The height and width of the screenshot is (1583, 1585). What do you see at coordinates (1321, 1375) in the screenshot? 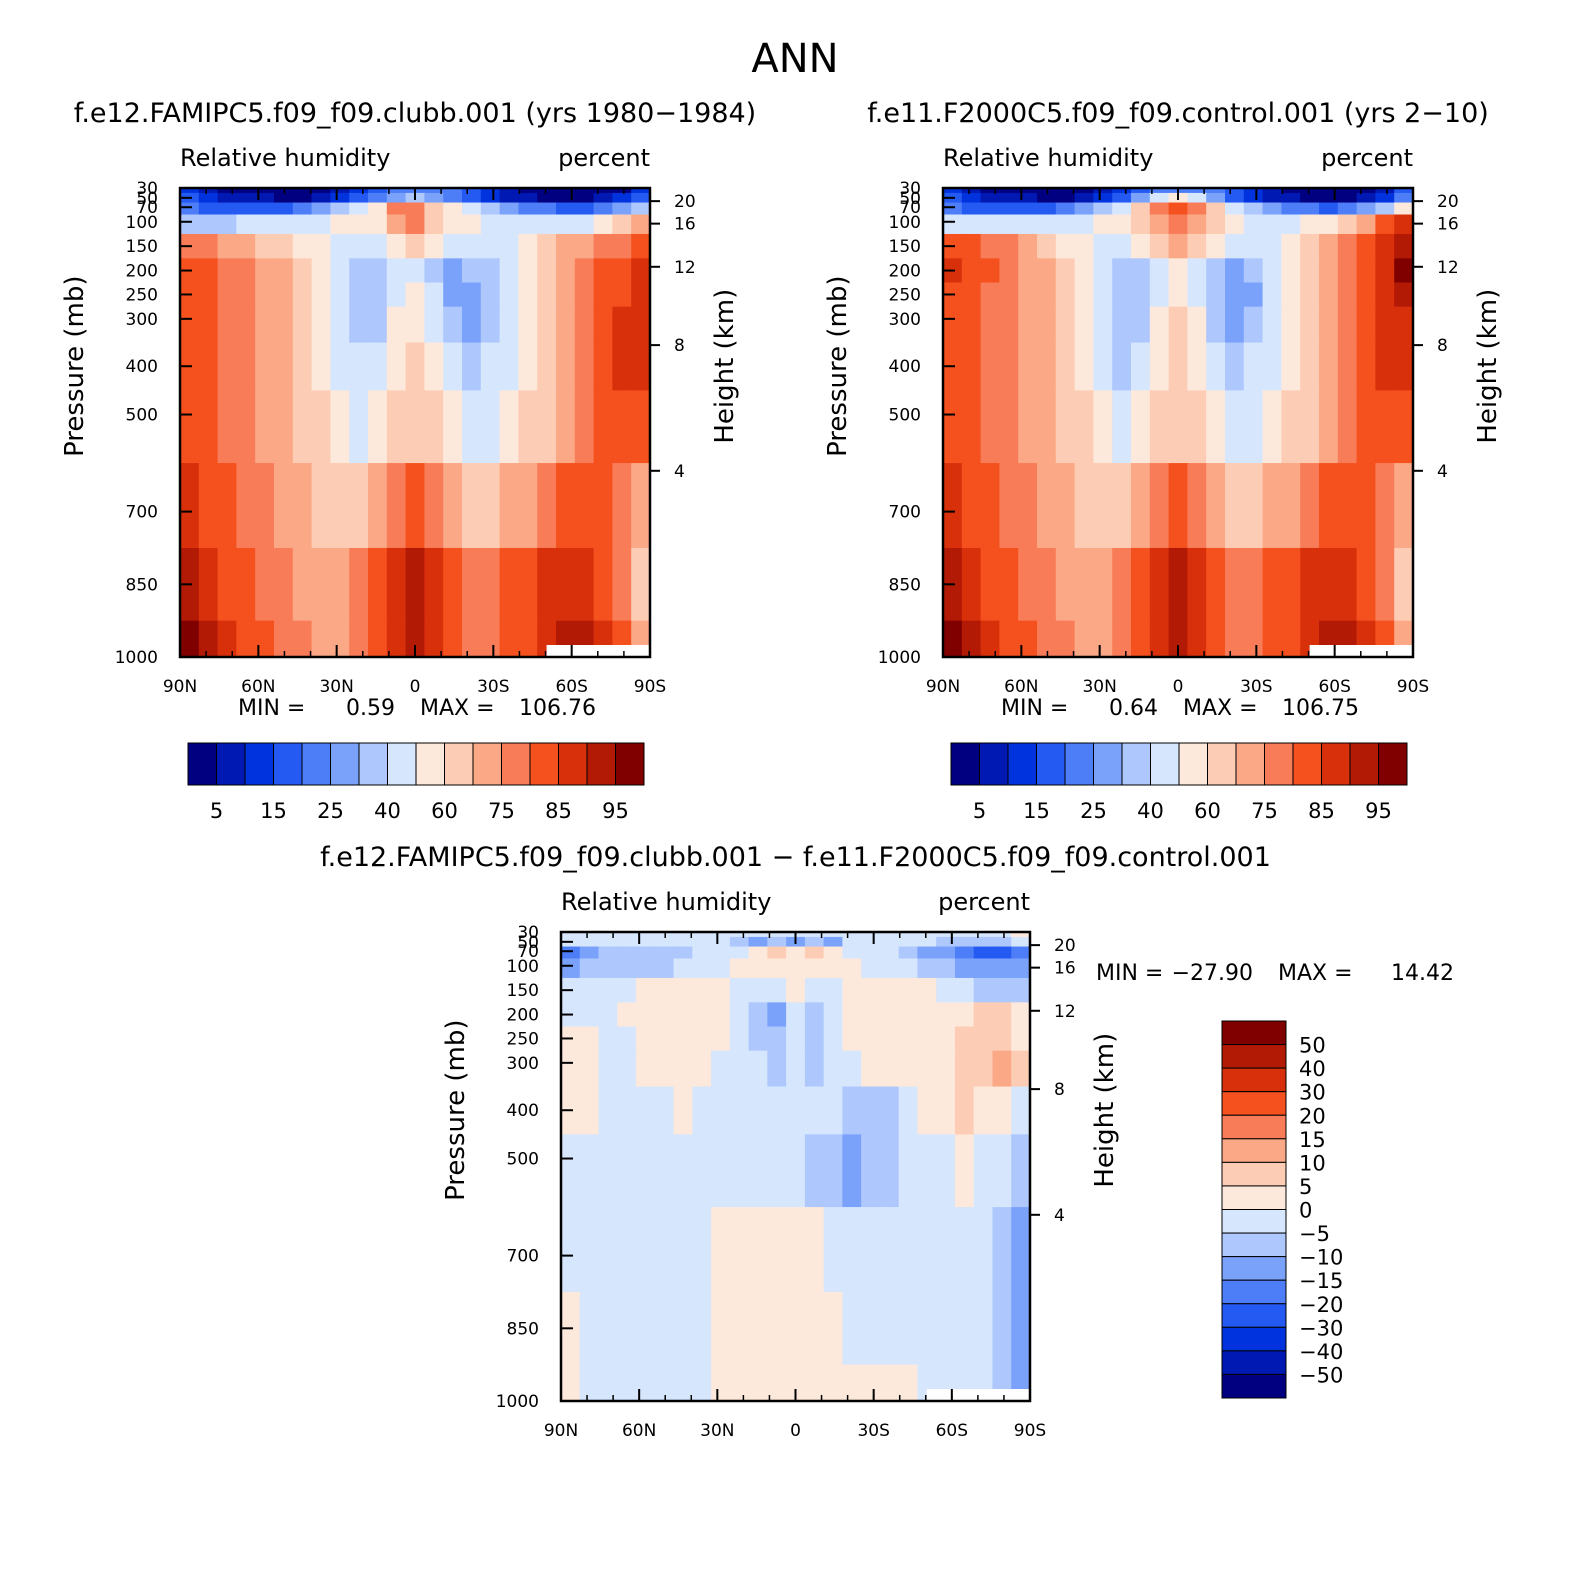
I see `colorbar-label: −50` at bounding box center [1321, 1375].